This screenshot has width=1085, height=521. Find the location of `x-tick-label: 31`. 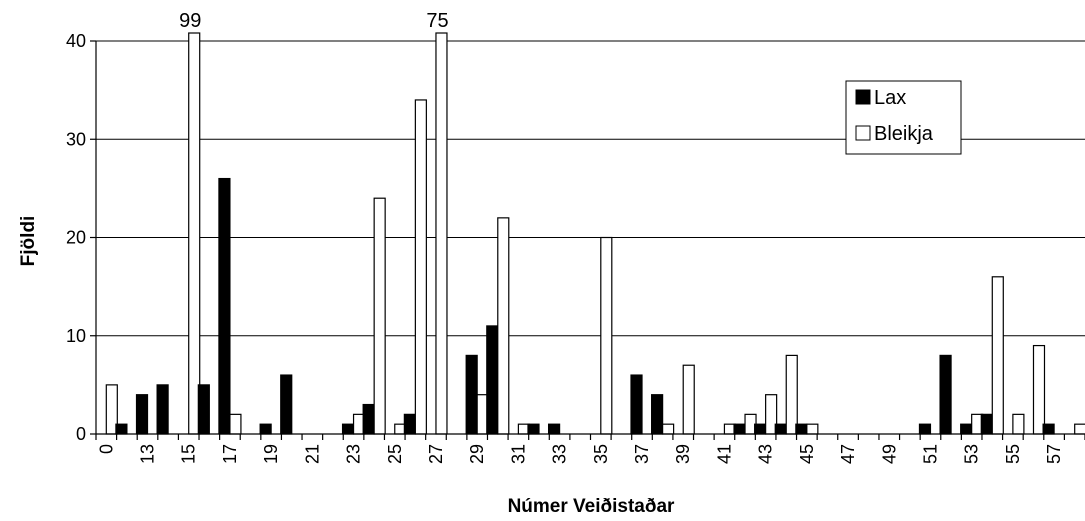

x-tick-label: 31 is located at coordinates (518, 454).